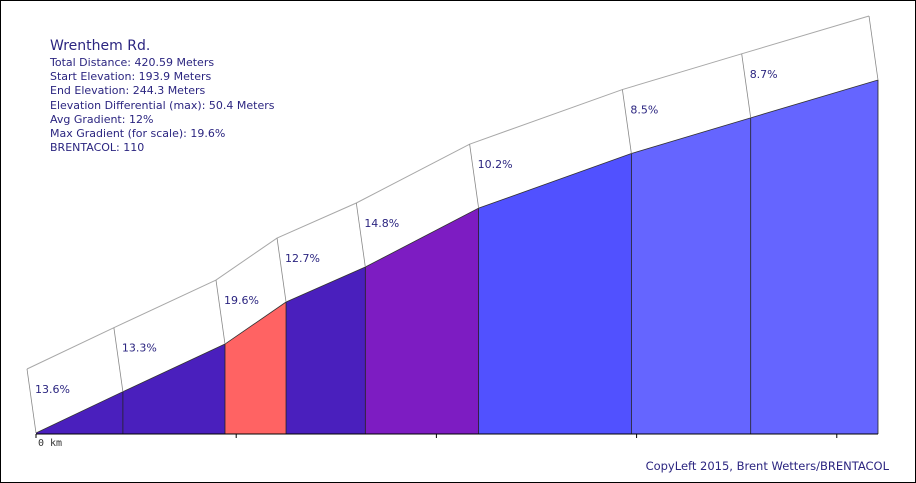 The height and width of the screenshot is (483, 916). What do you see at coordinates (644, 110) in the screenshot?
I see `gradient-label-7: 8.5%` at bounding box center [644, 110].